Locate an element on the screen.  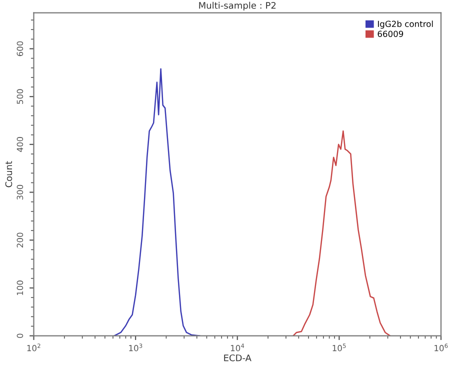
x-tick-label: 10$^{4}$ is located at coordinates (237, 348).